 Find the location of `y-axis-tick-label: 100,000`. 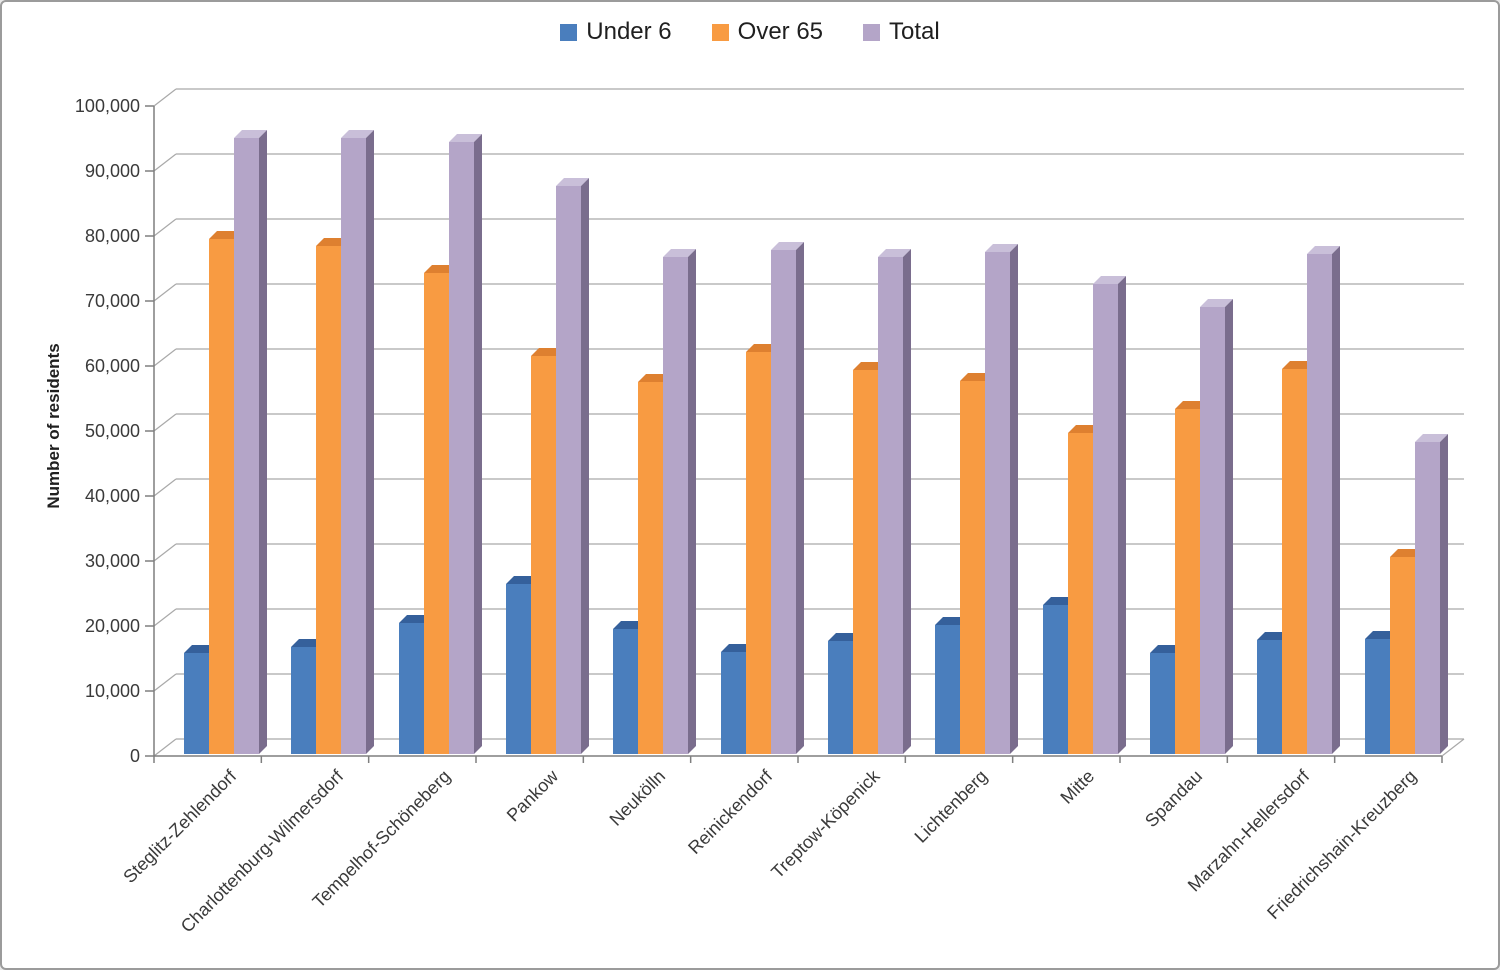

y-axis-tick-label: 100,000 is located at coordinates (107, 106).